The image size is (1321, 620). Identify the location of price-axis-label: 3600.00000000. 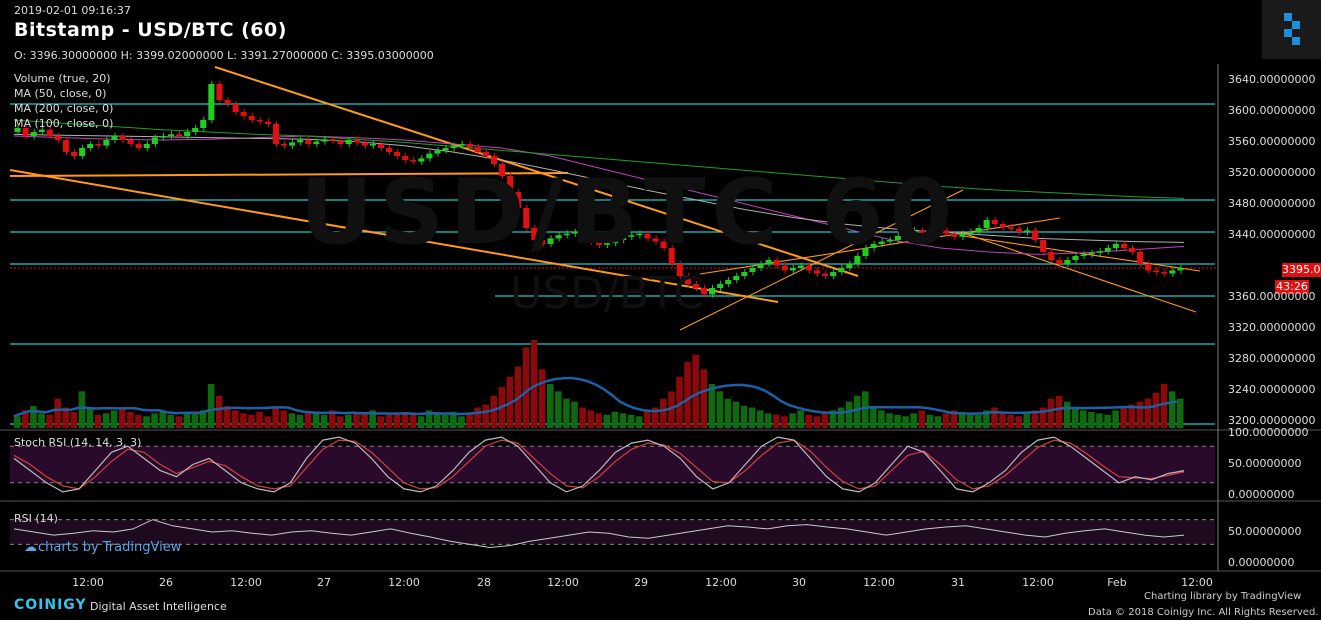
(1272, 110).